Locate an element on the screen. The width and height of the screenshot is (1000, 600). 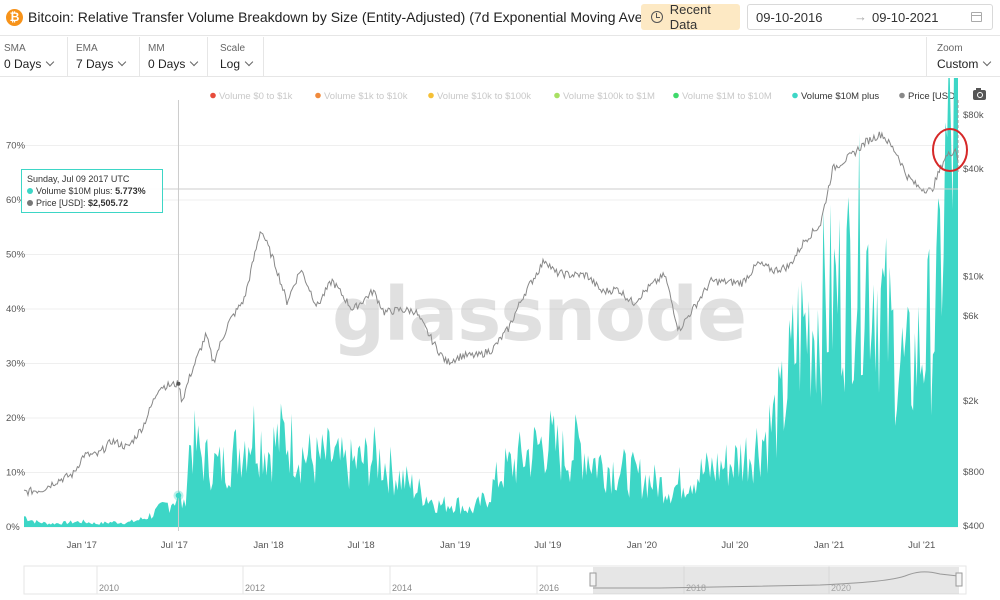
navigator: 2010 2012 2014 2016 2018 2020 is located at coordinates (495, 580).